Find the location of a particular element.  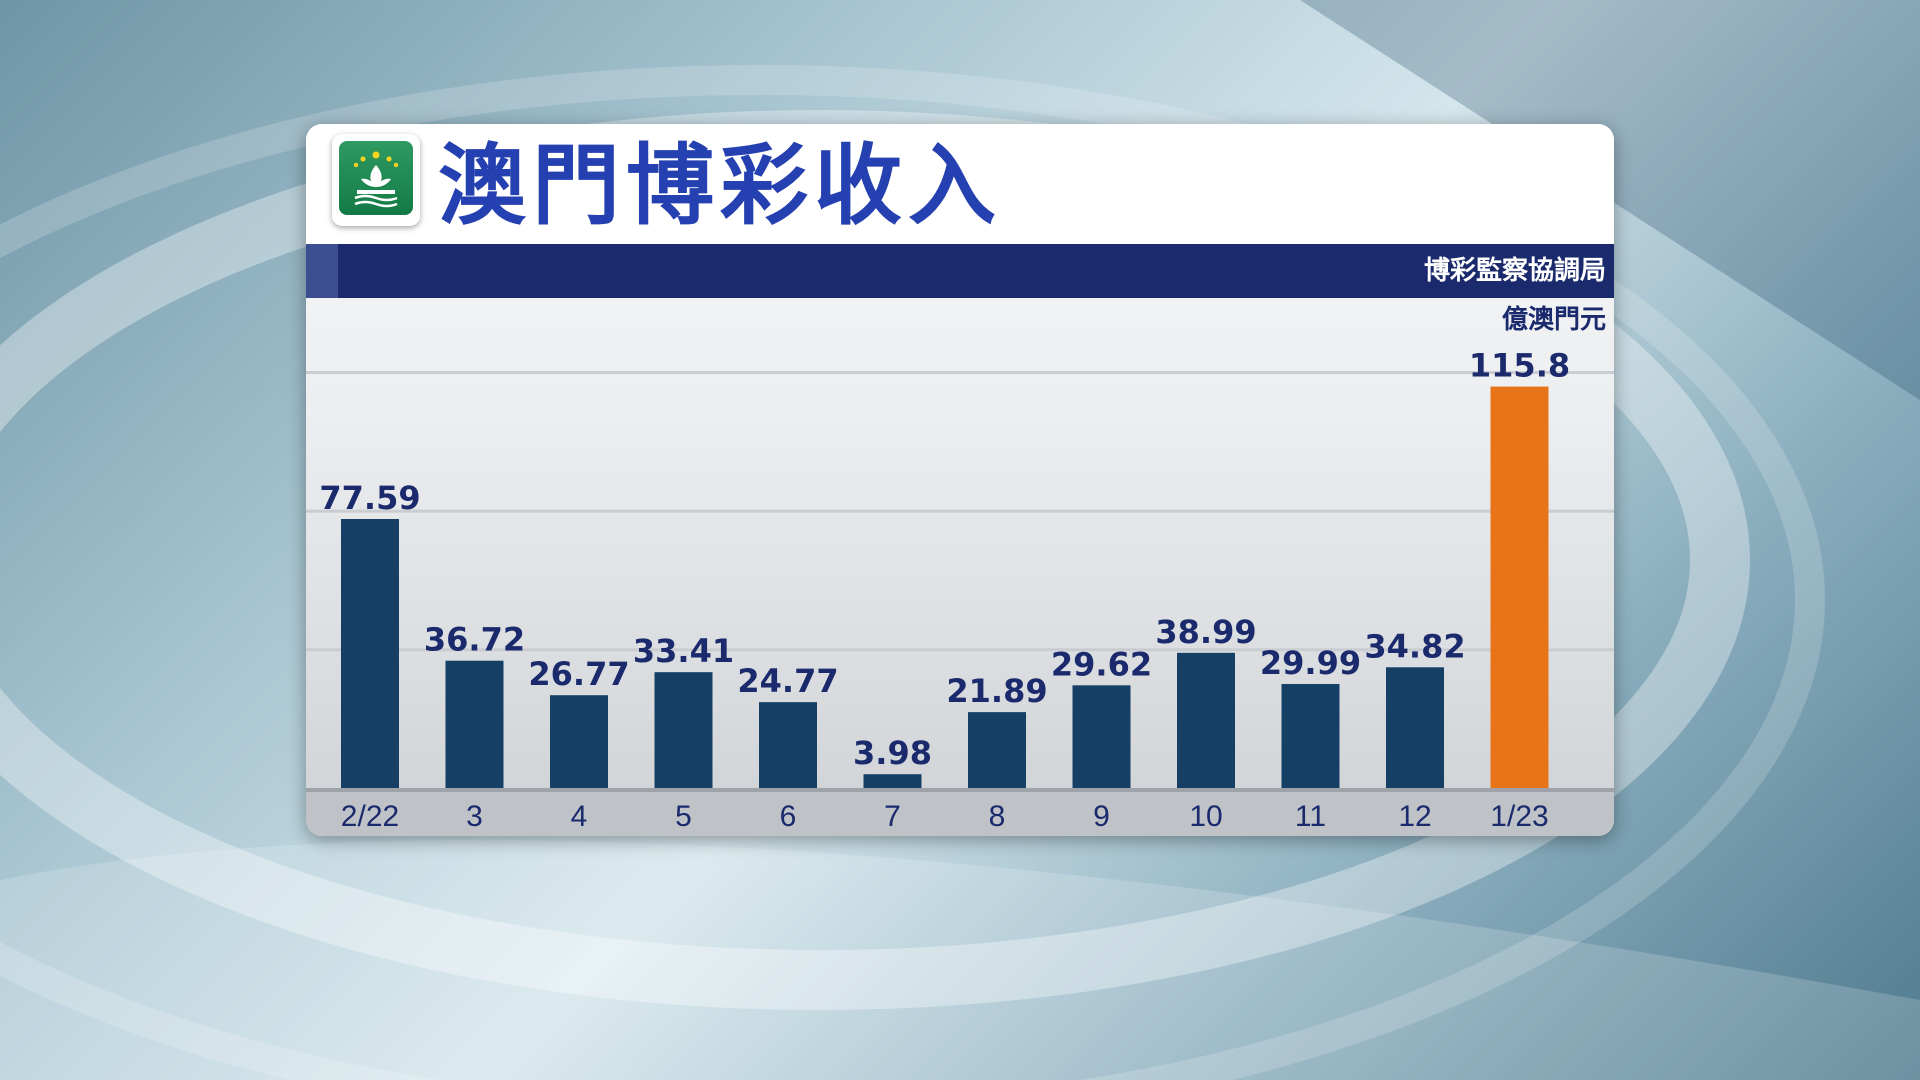

data-label: 3.98 is located at coordinates (892, 753).